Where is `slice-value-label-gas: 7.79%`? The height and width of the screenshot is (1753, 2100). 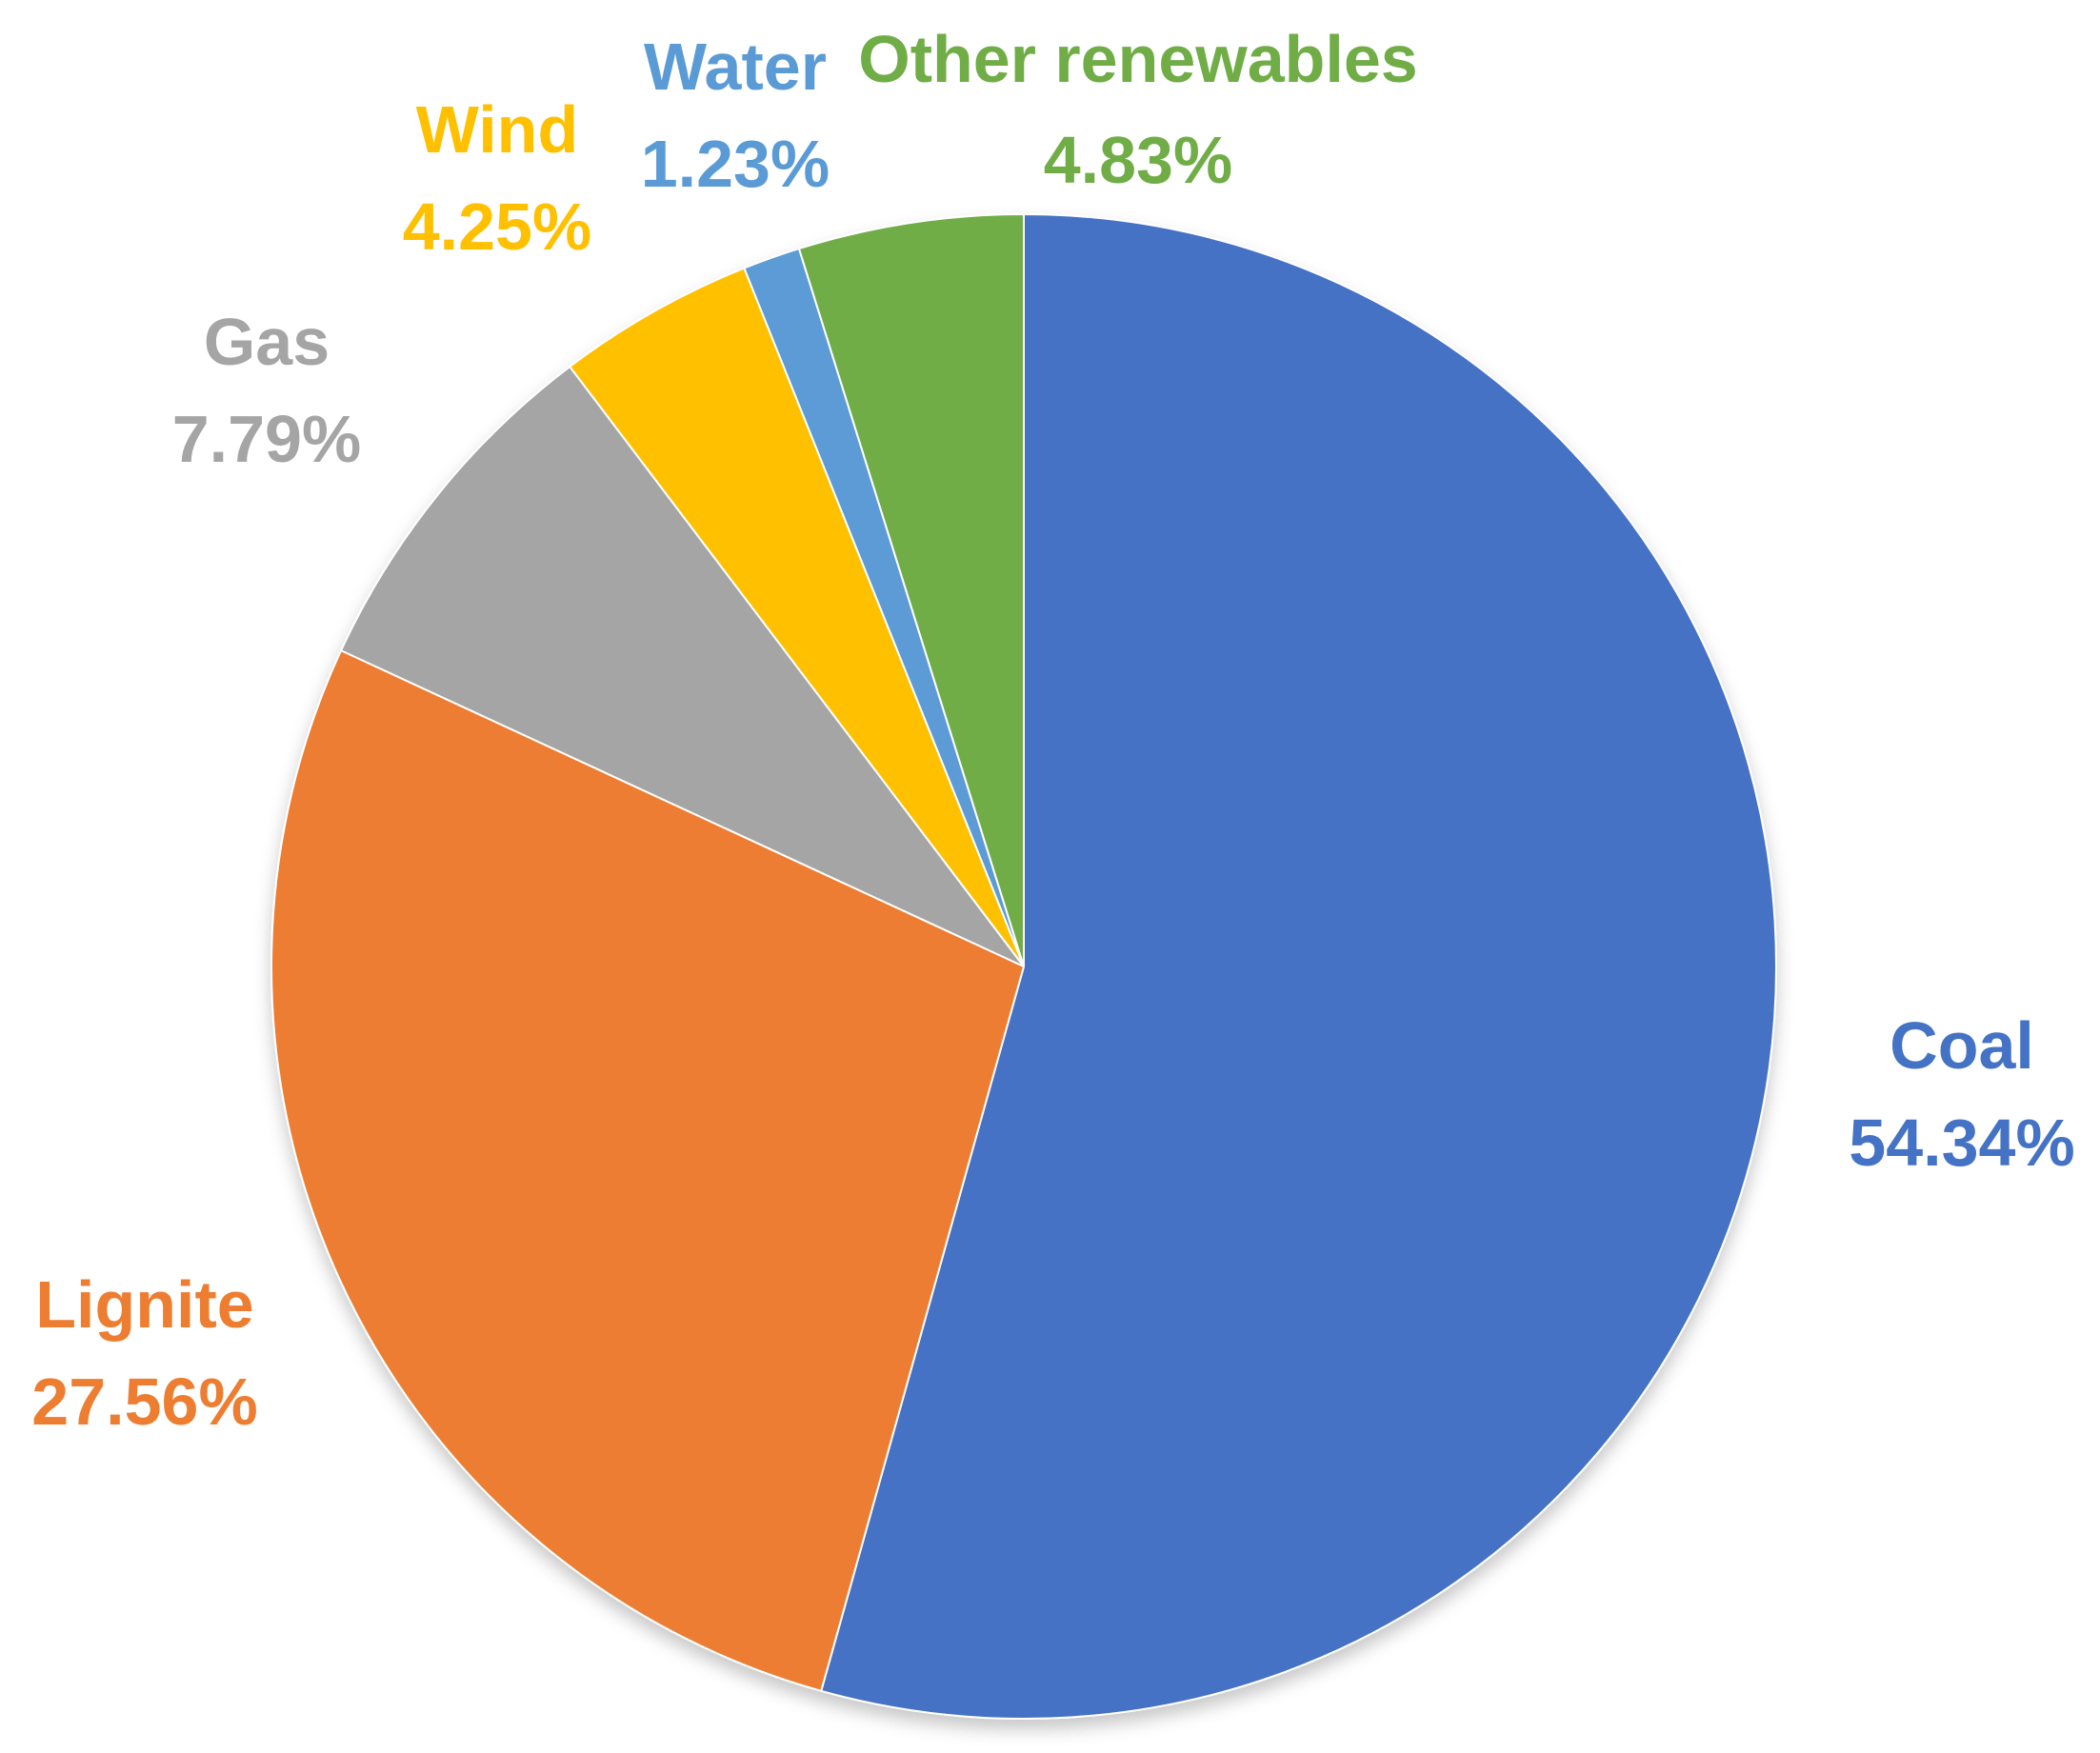 slice-value-label-gas: 7.79% is located at coordinates (266, 439).